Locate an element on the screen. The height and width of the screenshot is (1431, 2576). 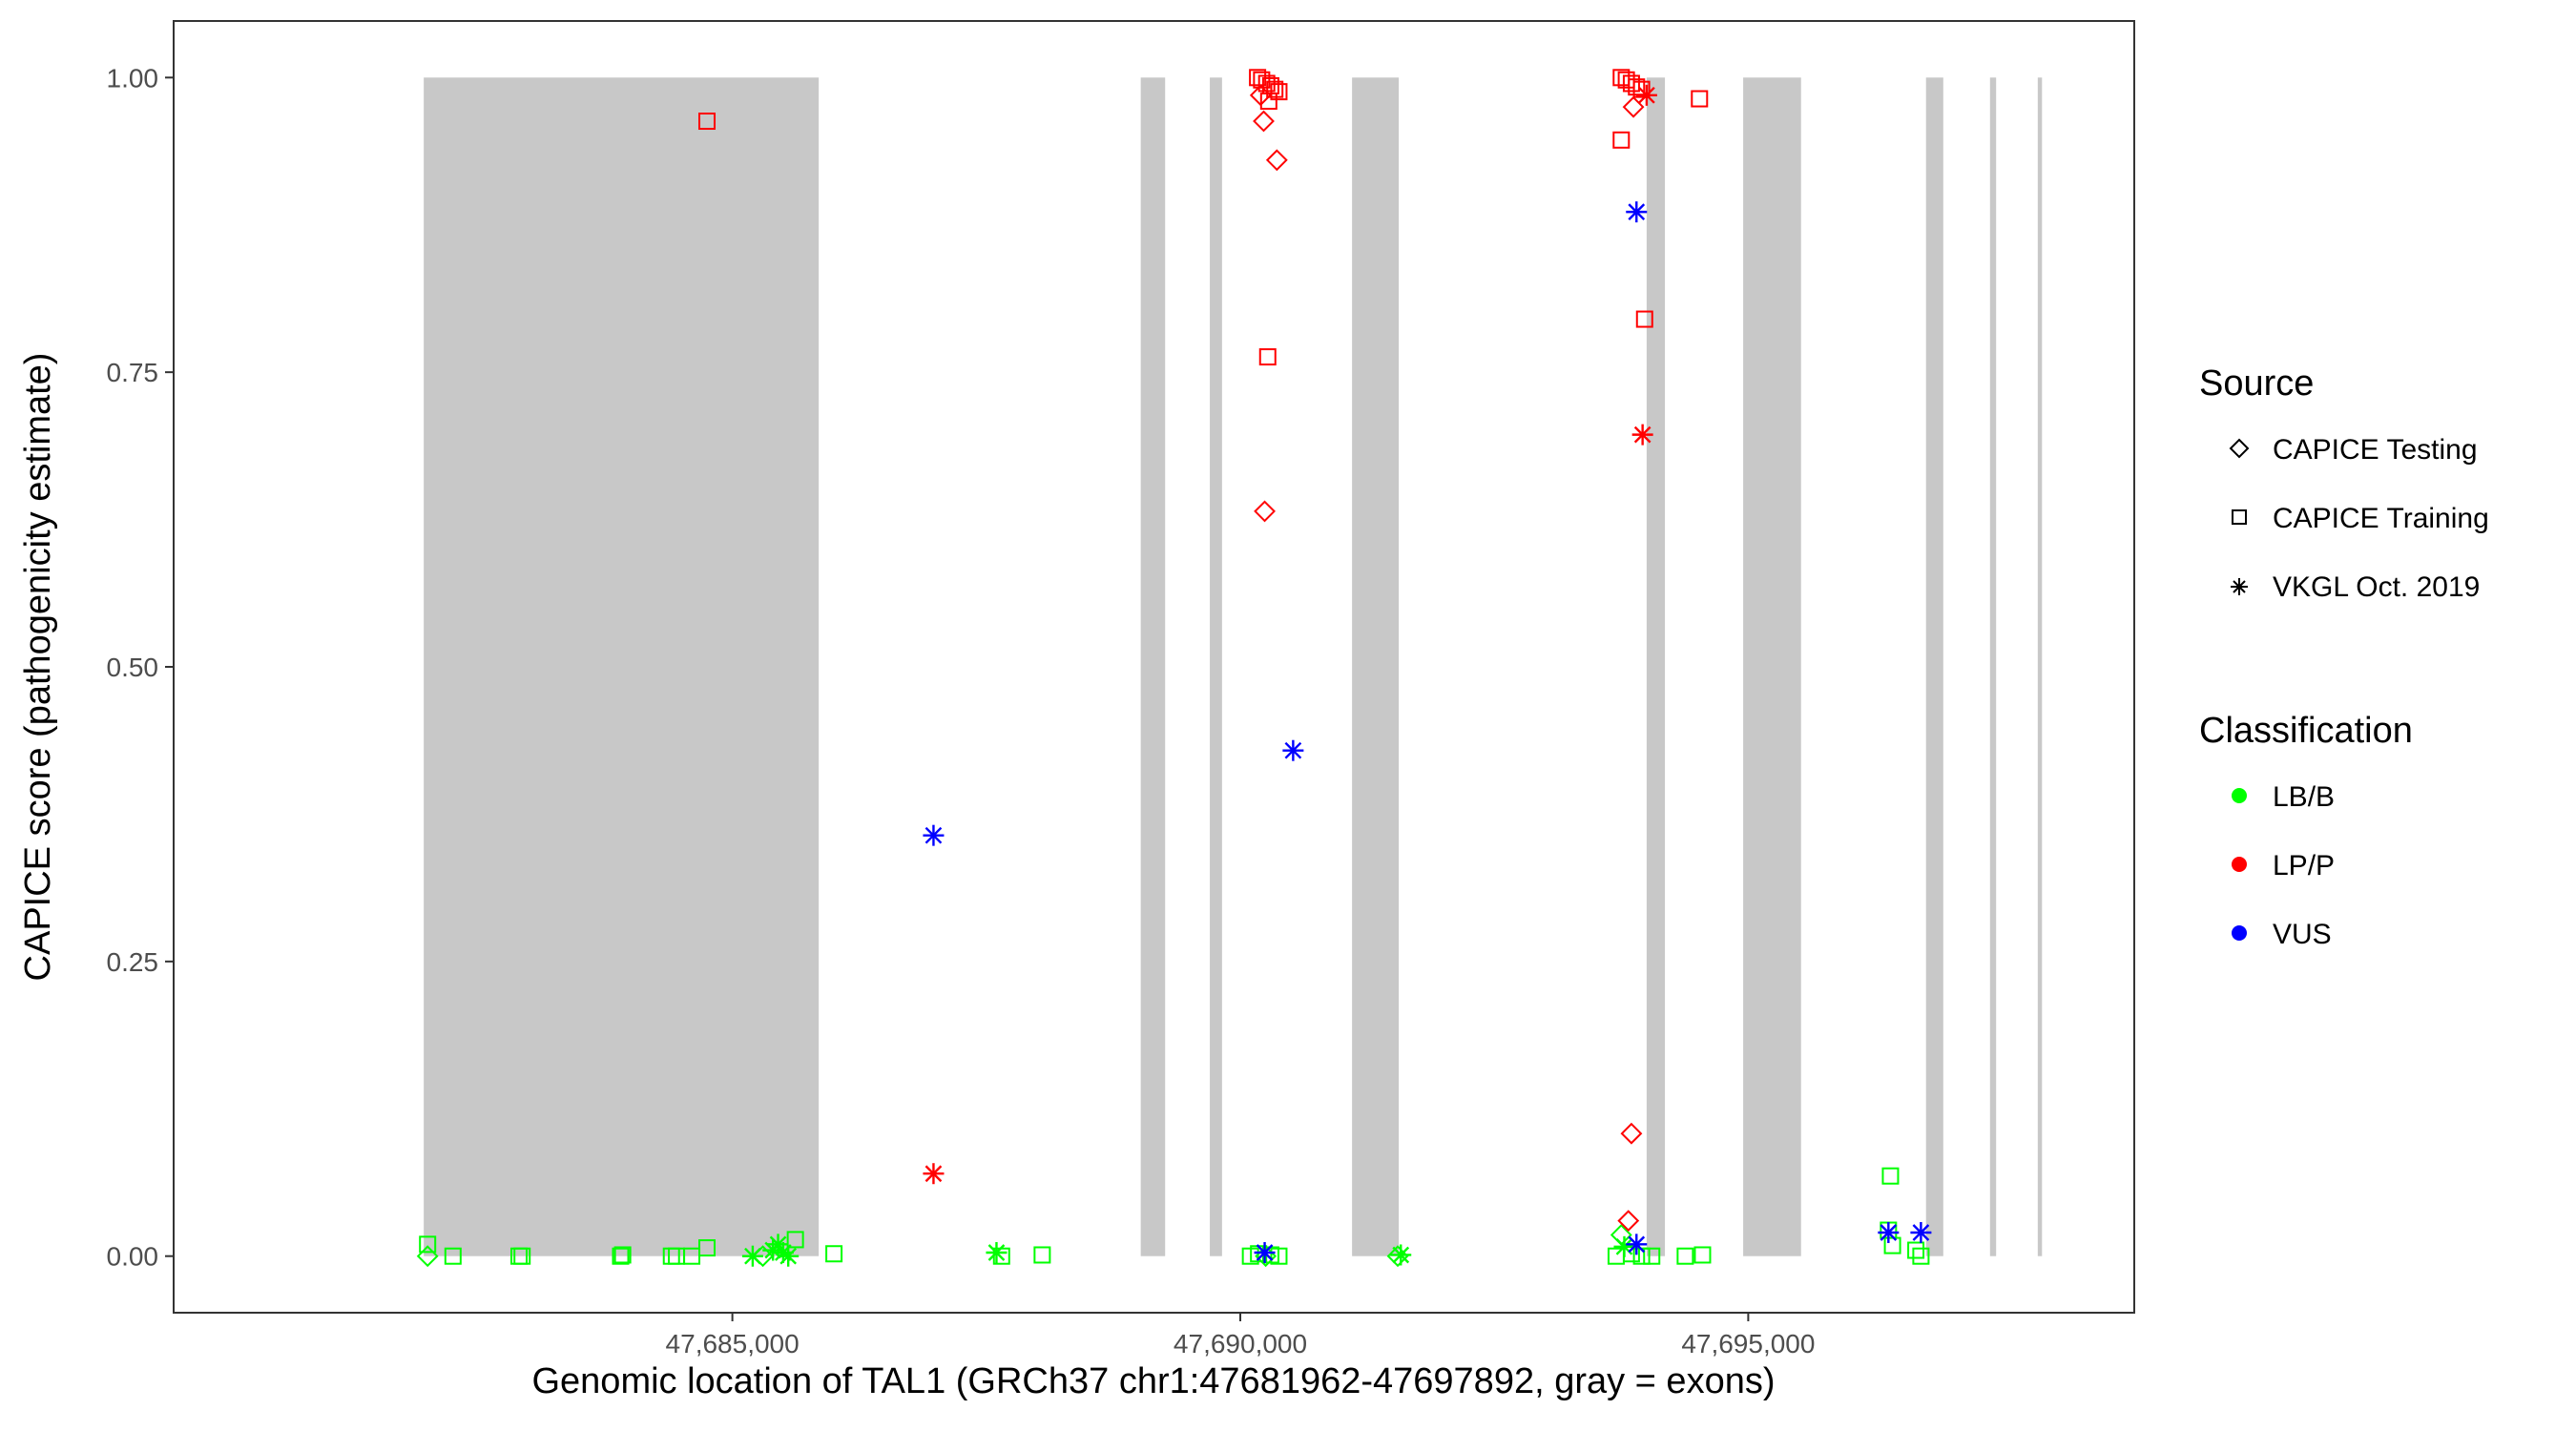
legend-classification-title: Classification is located at coordinates (2306, 731).